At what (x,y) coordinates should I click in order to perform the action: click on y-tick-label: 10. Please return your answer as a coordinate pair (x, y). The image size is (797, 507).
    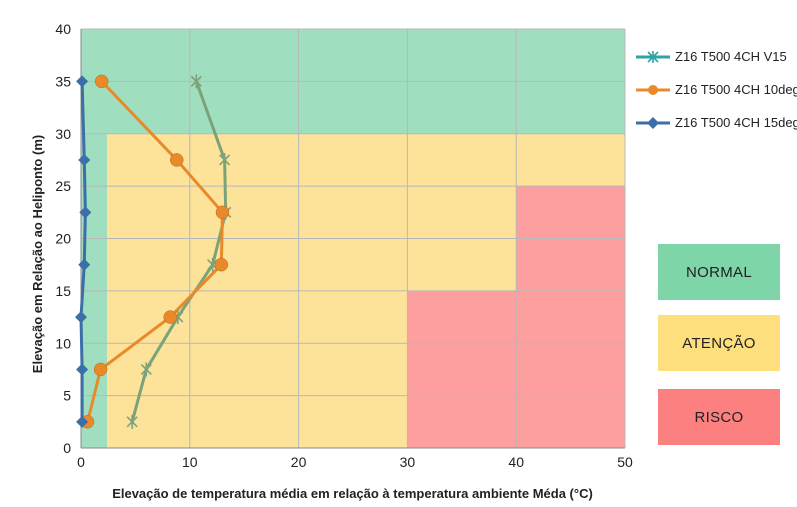
    Looking at the image, I should click on (63, 343).